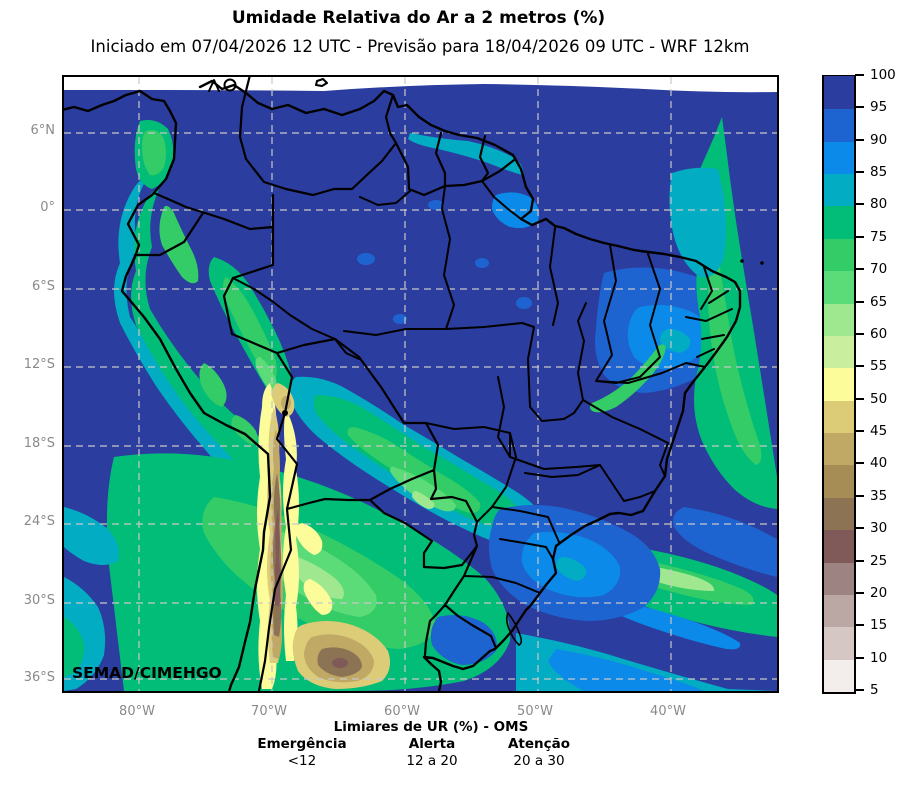  I want to click on page-title: Umidade Relativa do Ar a 2 metros (%), so click(418, 18).